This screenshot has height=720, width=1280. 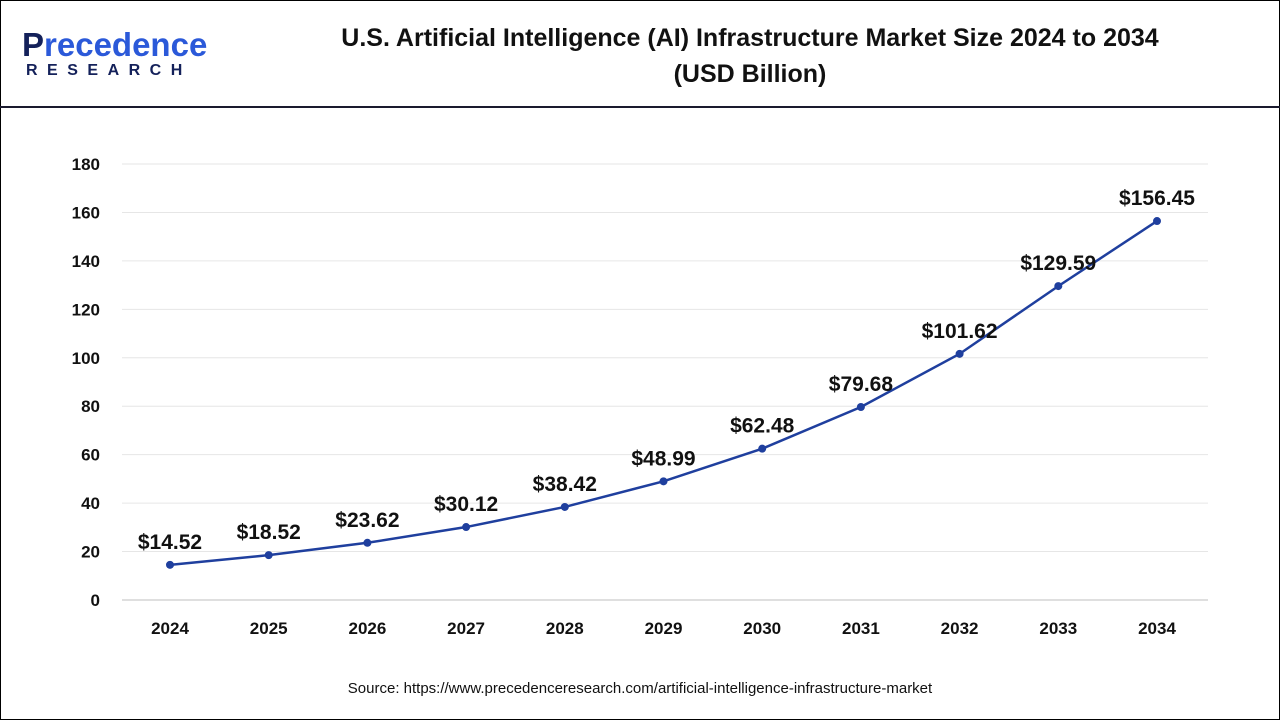 What do you see at coordinates (86, 261) in the screenshot?
I see `y-tick-label: 140` at bounding box center [86, 261].